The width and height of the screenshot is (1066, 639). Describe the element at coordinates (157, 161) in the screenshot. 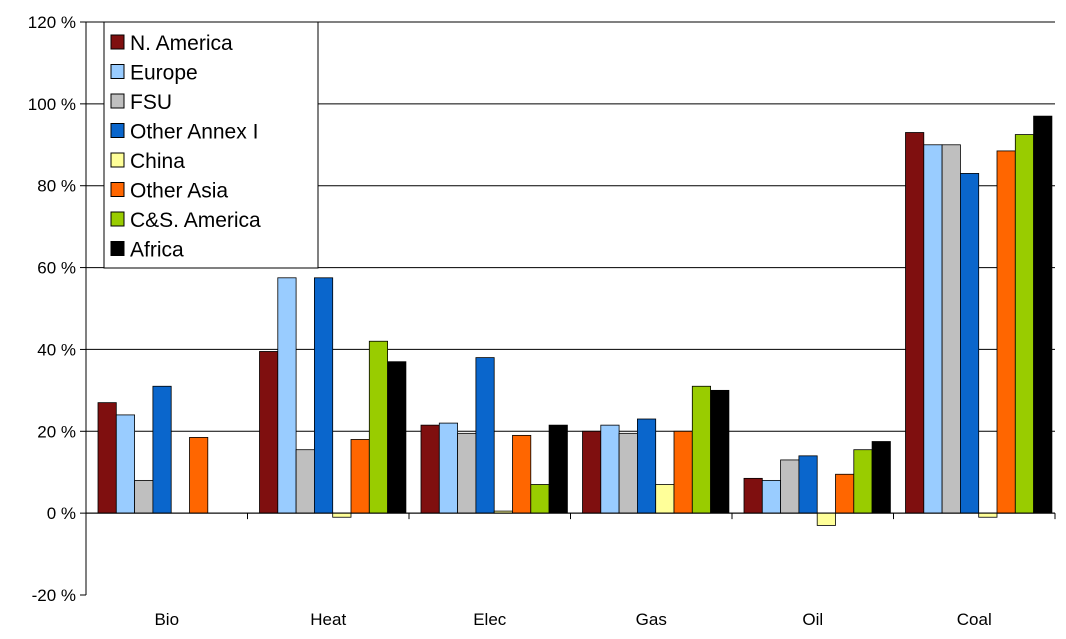

I see `legend-label: China` at that location.